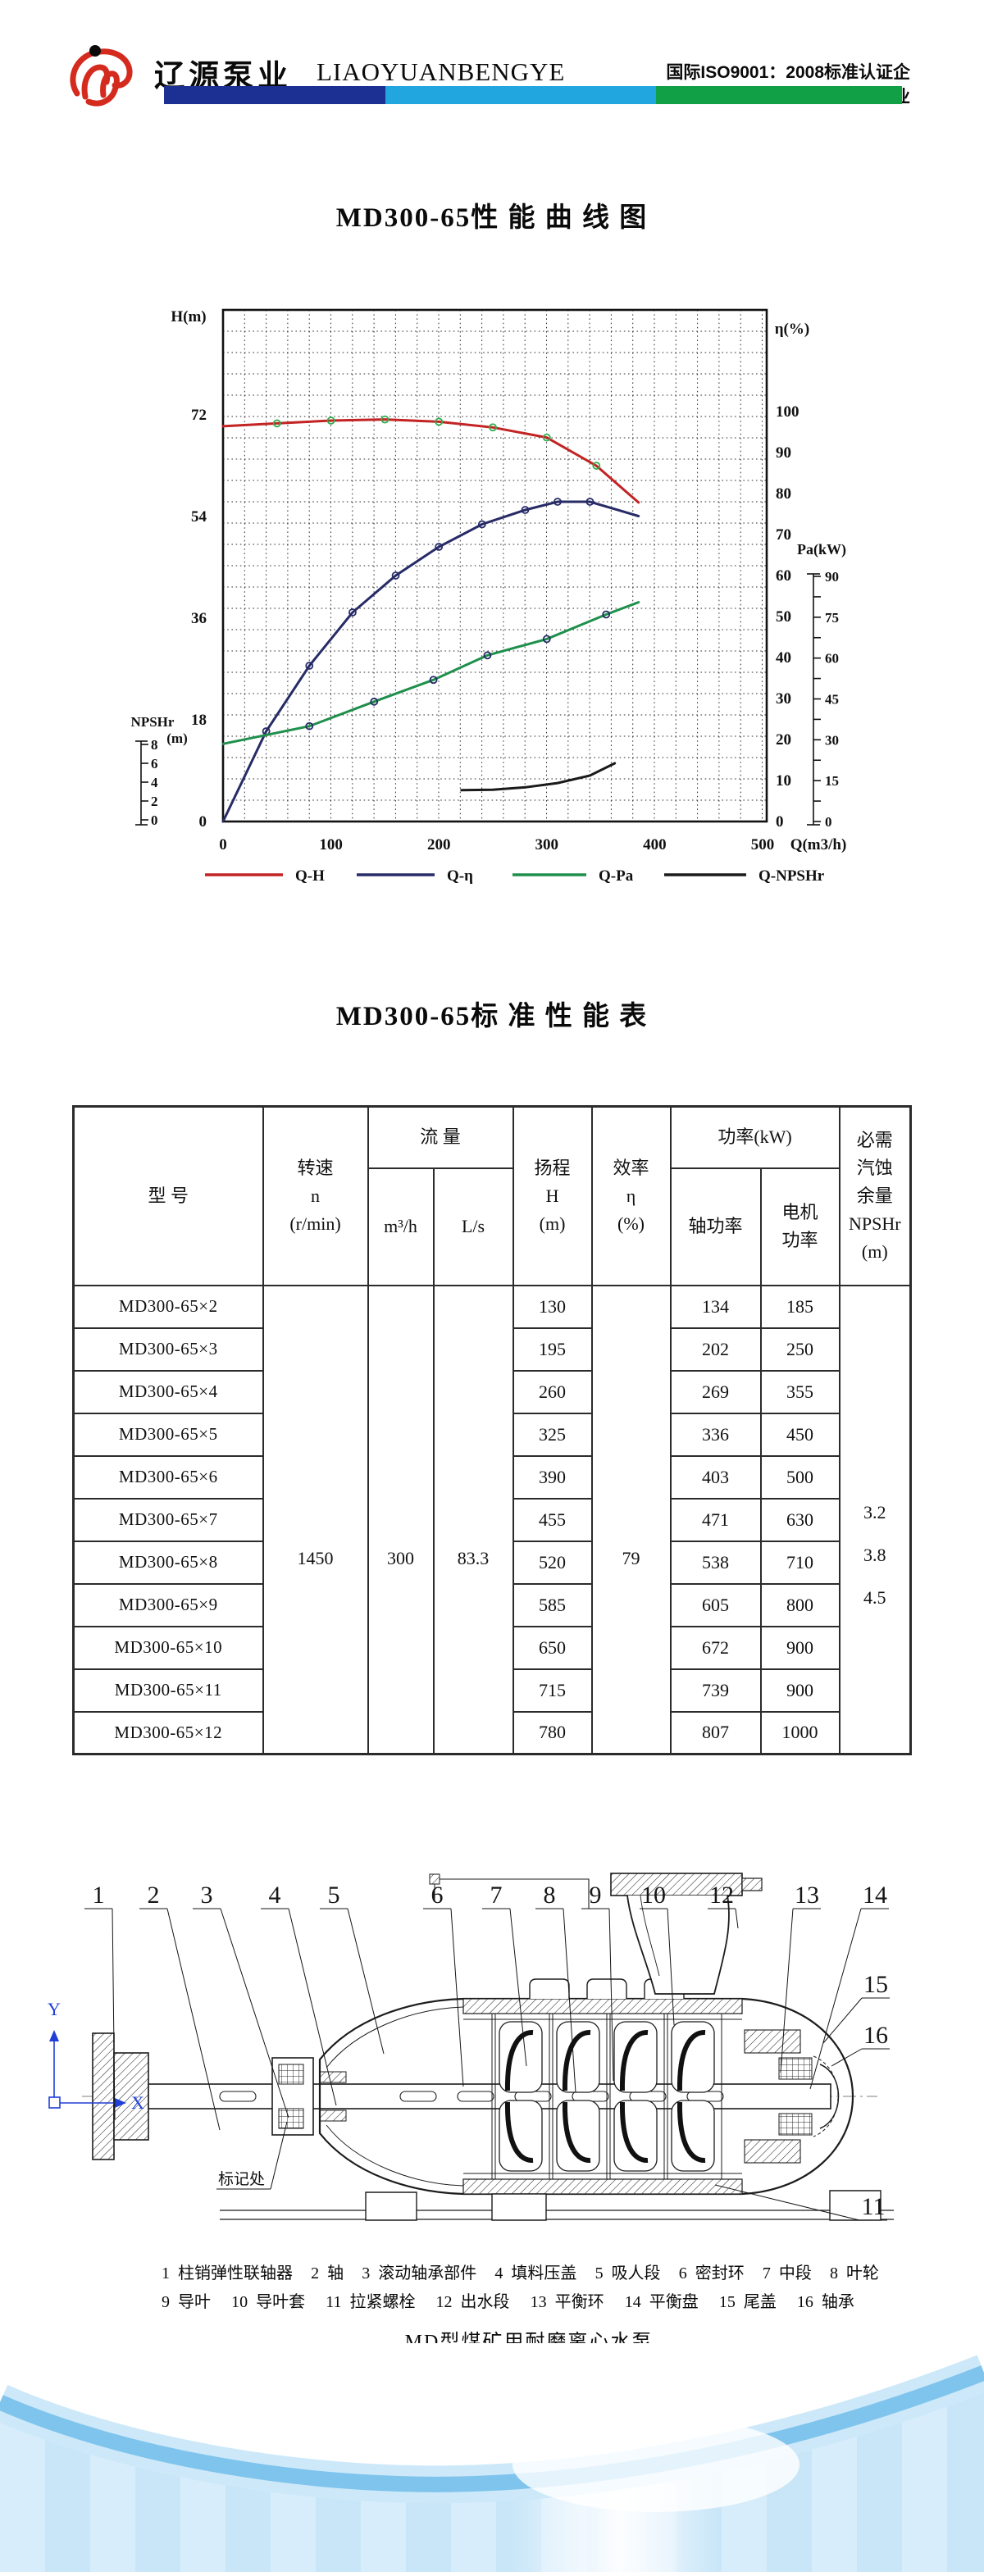  What do you see at coordinates (674, 2302) in the screenshot?
I see `part-name: 平衡盘` at bounding box center [674, 2302].